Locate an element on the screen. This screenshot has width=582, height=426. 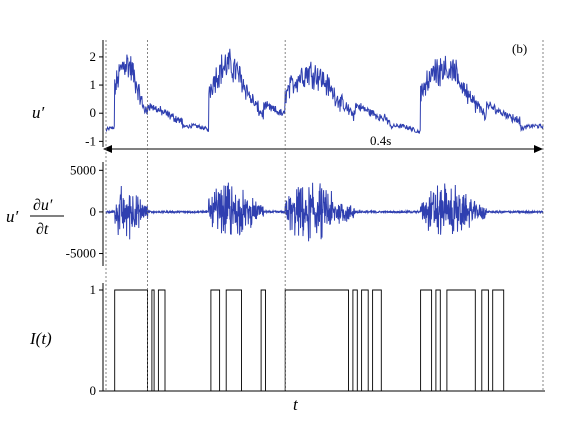
top-y-ticks: 2 1 0 -1 is located at coordinates (94, 98).